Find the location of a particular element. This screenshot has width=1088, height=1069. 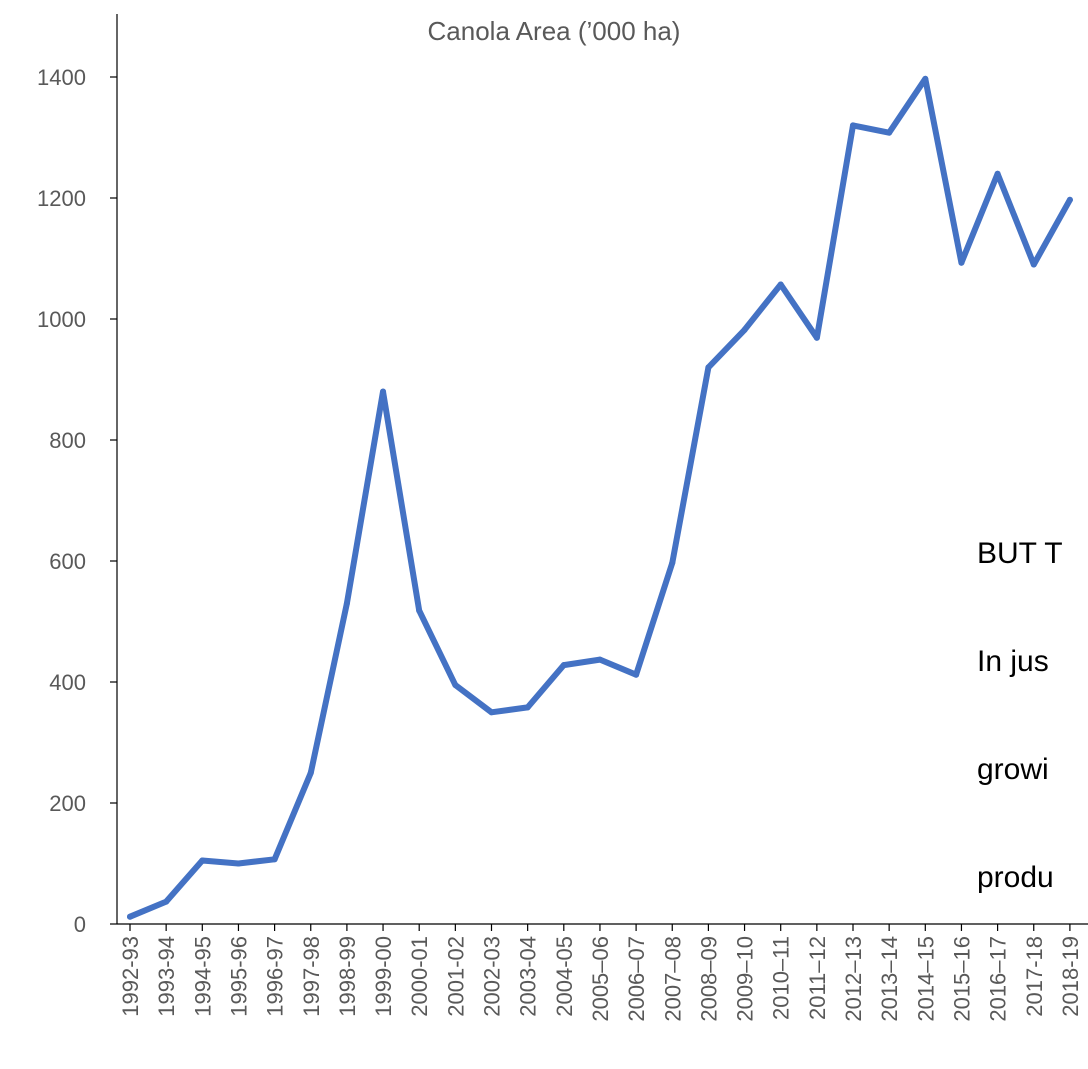

x-tick-label: 2009–10 is located at coordinates (745, 979).